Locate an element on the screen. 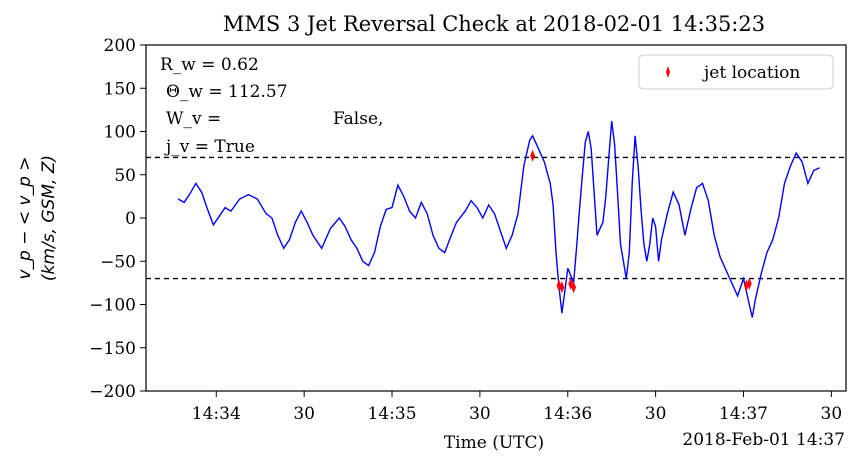 The image size is (860, 472). theta-annotation: Θ_w = 112.57 is located at coordinates (227, 92).